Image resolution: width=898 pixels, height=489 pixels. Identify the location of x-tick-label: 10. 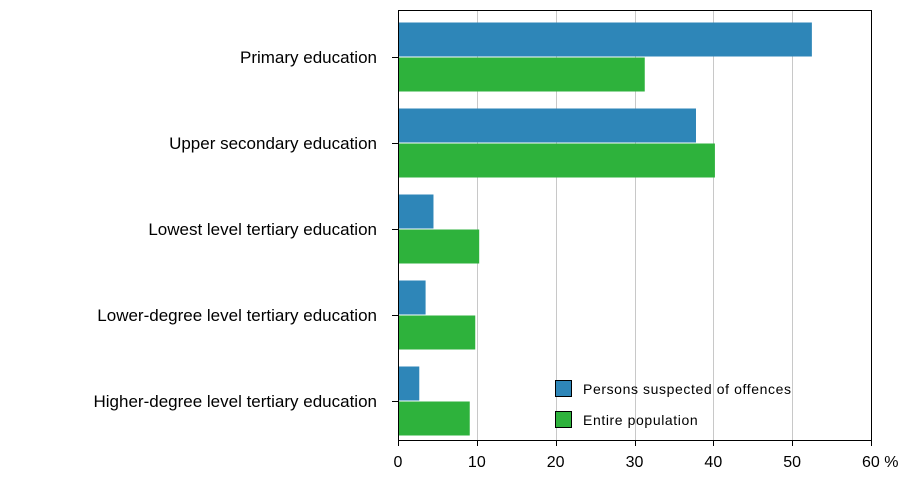
(477, 462).